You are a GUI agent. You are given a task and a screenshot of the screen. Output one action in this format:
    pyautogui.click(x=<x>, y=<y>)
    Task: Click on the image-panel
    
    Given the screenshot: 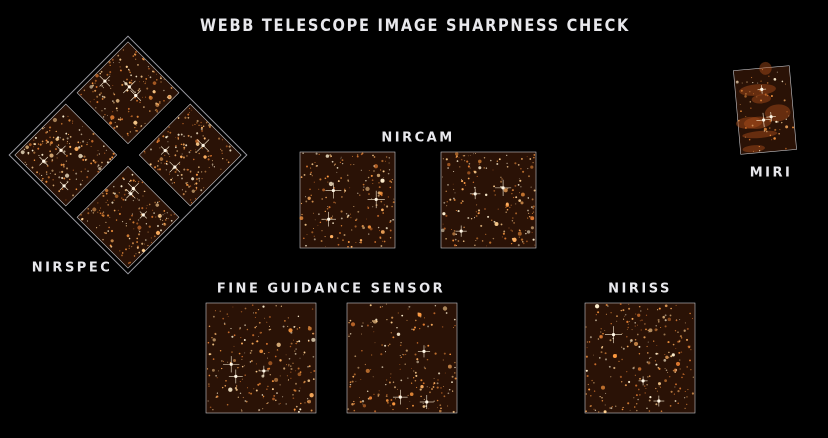 What is the action you would take?
    pyautogui.click(x=190, y=155)
    